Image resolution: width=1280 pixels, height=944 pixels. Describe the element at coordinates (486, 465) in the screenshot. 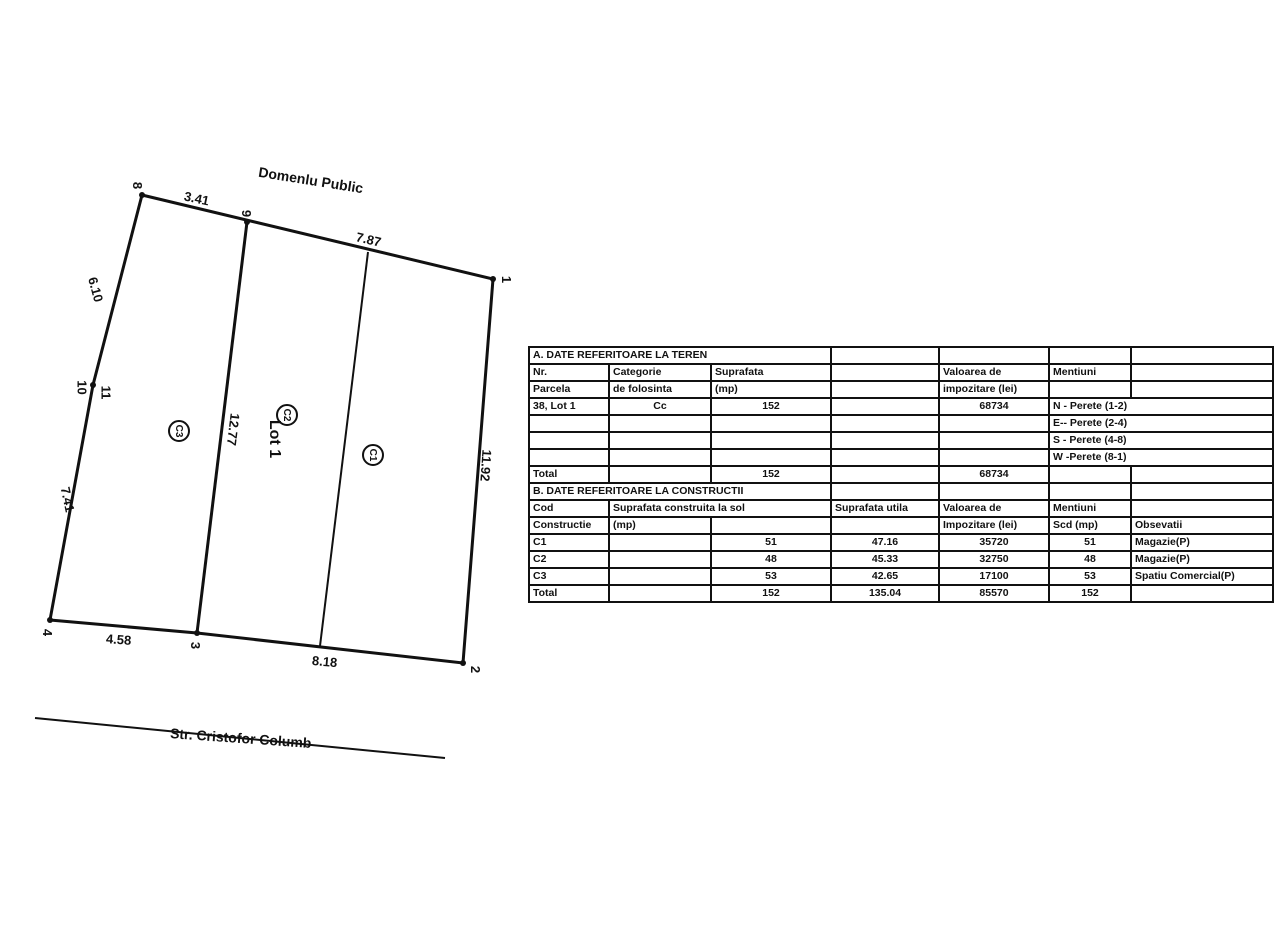

I see `distance-1-2: 11.92` at that location.